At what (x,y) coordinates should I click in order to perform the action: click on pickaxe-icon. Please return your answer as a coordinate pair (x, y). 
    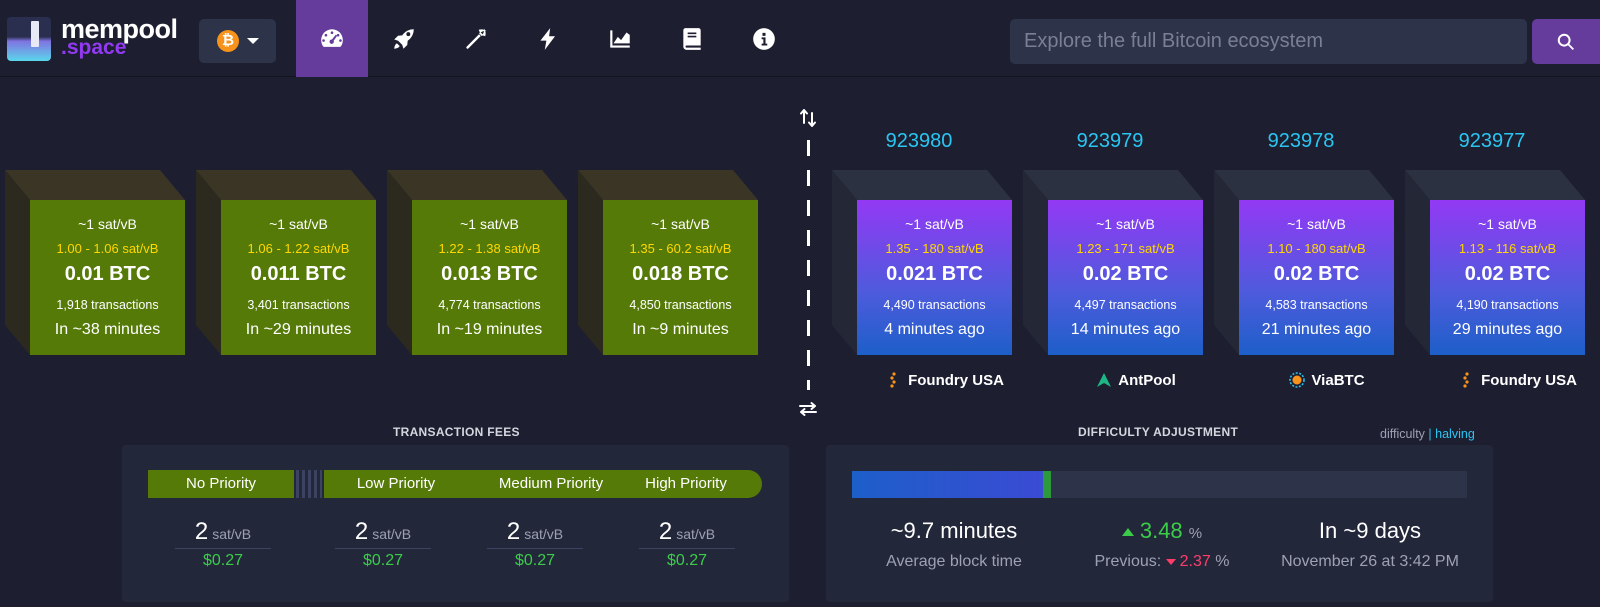
    Looking at the image, I should click on (476, 38).